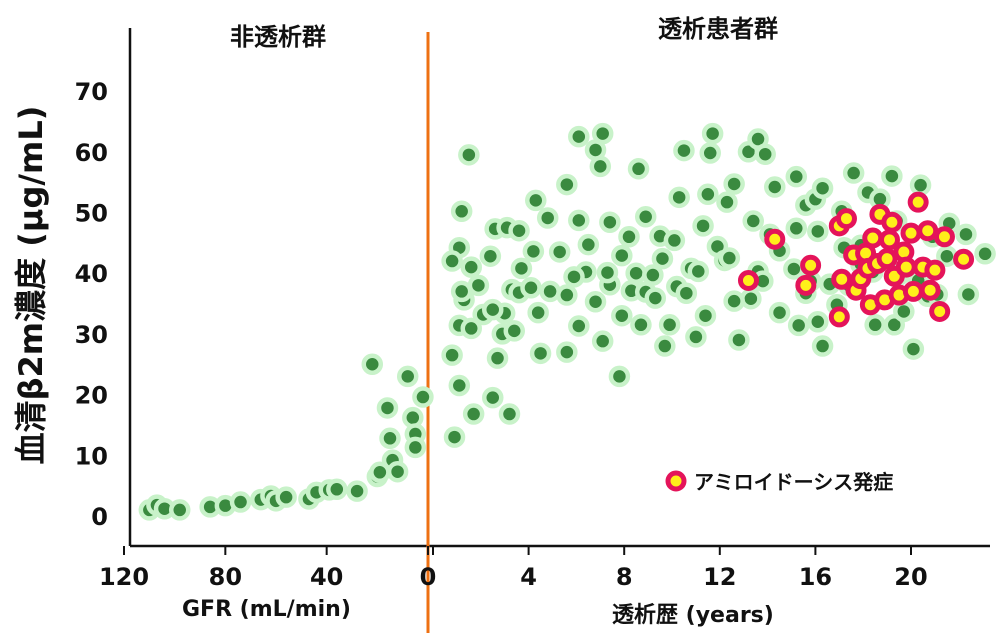 Image resolution: width=1000 pixels, height=640 pixels. I want to click on x-tick-label: 40, so click(326, 577).